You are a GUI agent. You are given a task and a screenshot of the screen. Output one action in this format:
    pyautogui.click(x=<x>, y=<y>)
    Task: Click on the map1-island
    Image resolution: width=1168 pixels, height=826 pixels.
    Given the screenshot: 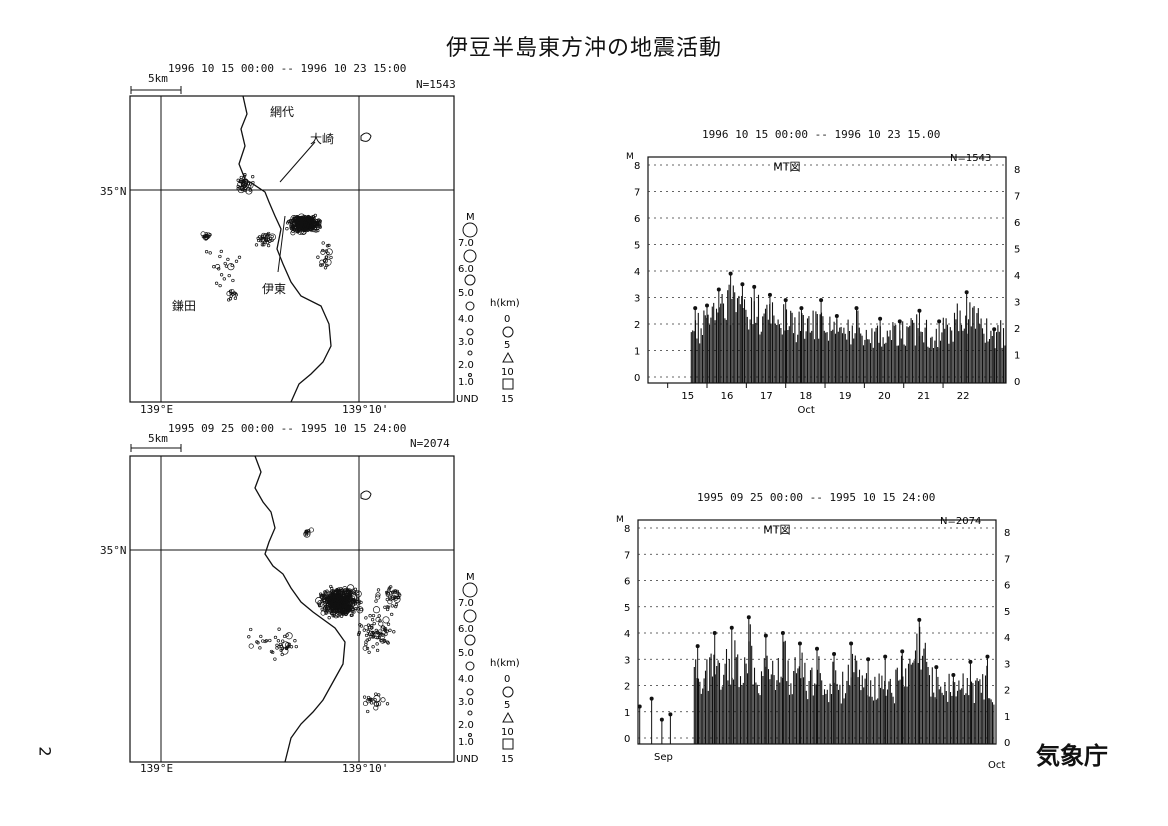 What is the action you would take?
    pyautogui.click(x=366, y=137)
    